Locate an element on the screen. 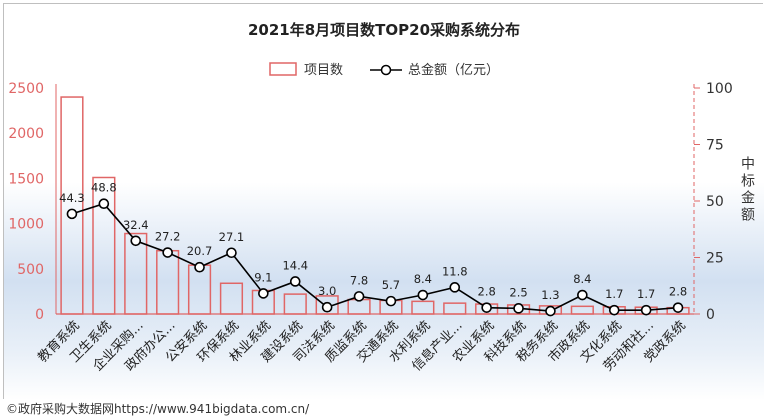 This screenshot has width=768, height=420. bar-水利系统 is located at coordinates (423, 307).